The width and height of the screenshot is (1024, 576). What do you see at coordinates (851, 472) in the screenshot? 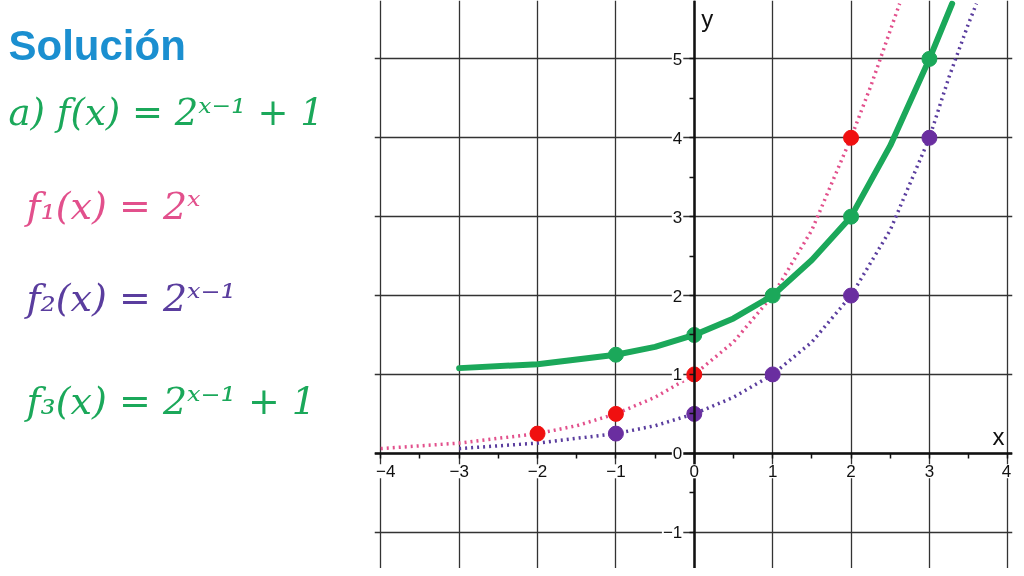
I see `x-tick-label: 2` at bounding box center [851, 472].